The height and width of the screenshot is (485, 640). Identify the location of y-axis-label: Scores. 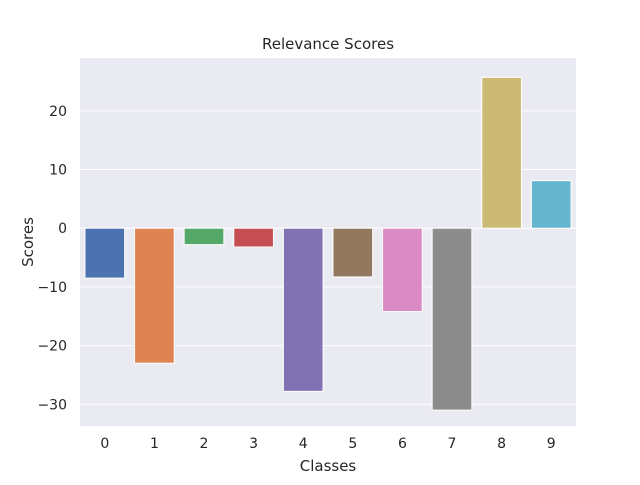
(28, 242).